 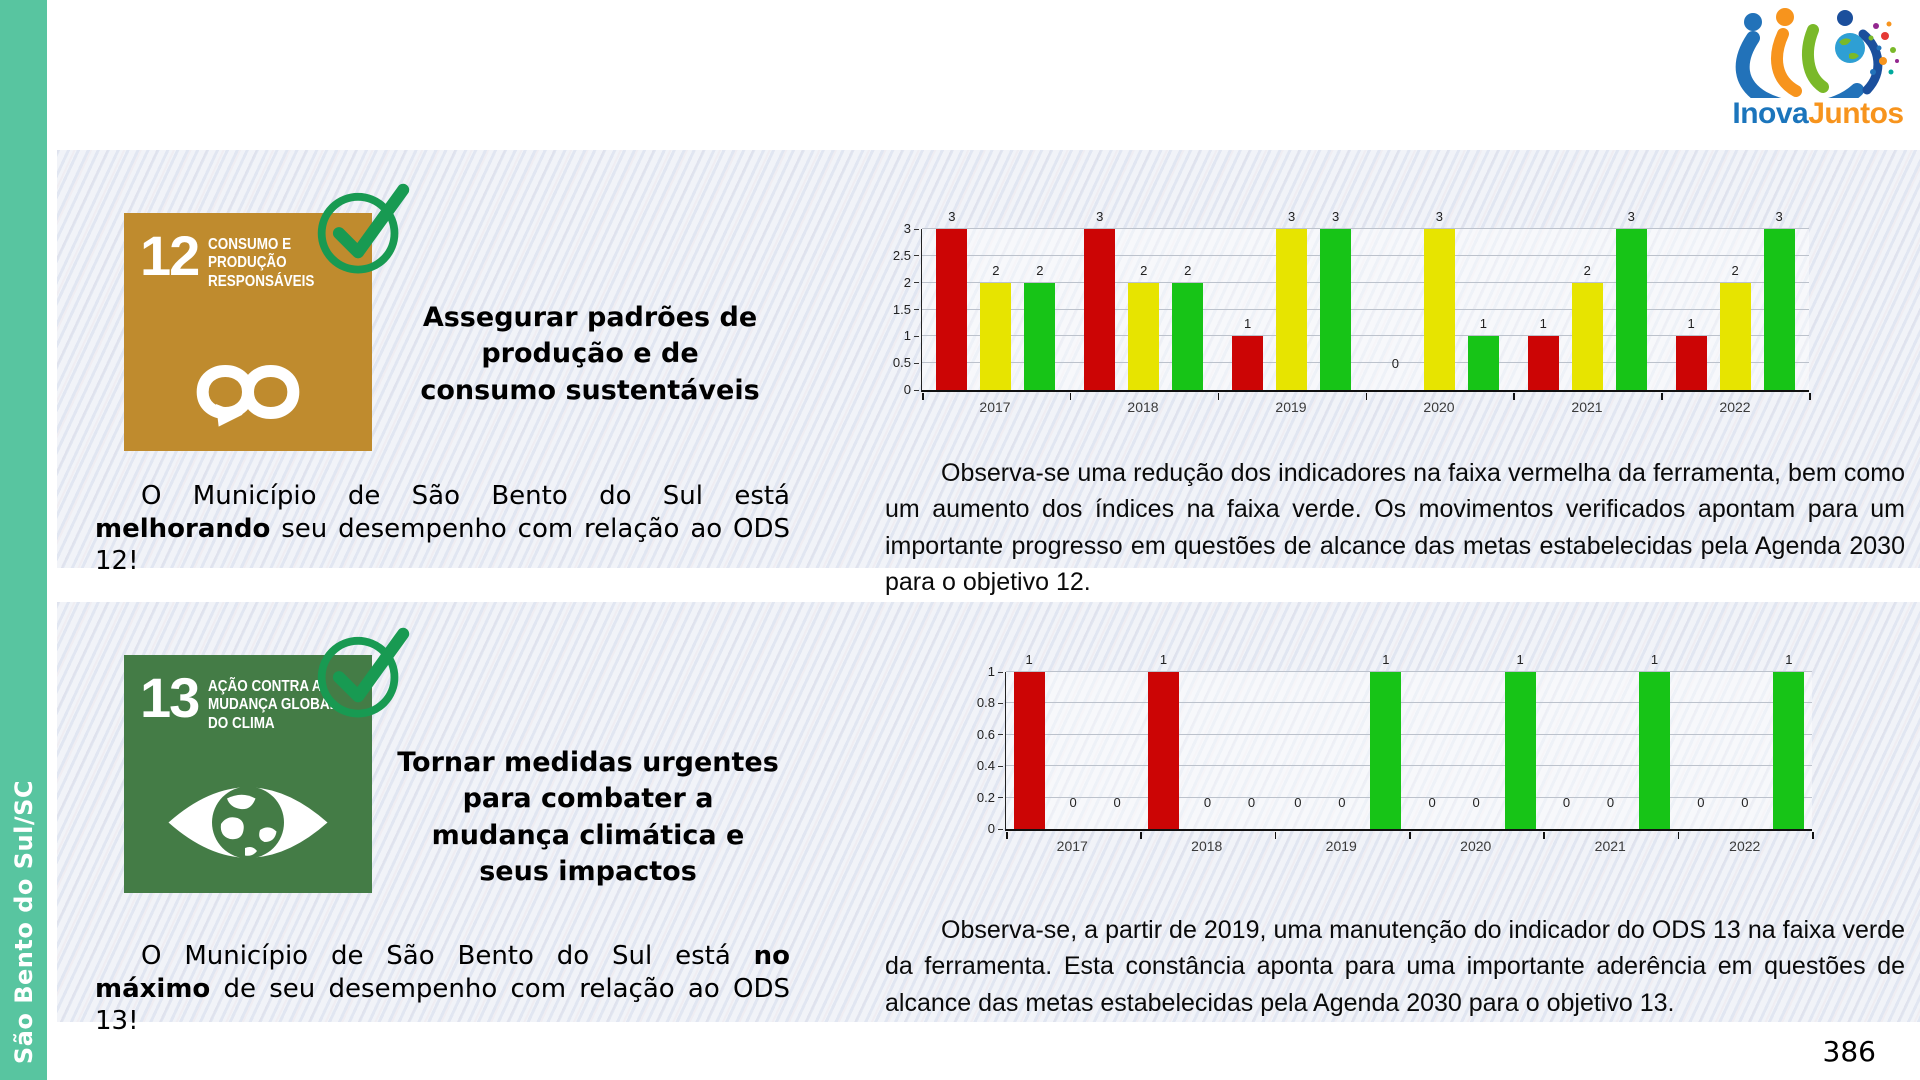 What do you see at coordinates (248, 822) in the screenshot?
I see `eye-globe-icon` at bounding box center [248, 822].